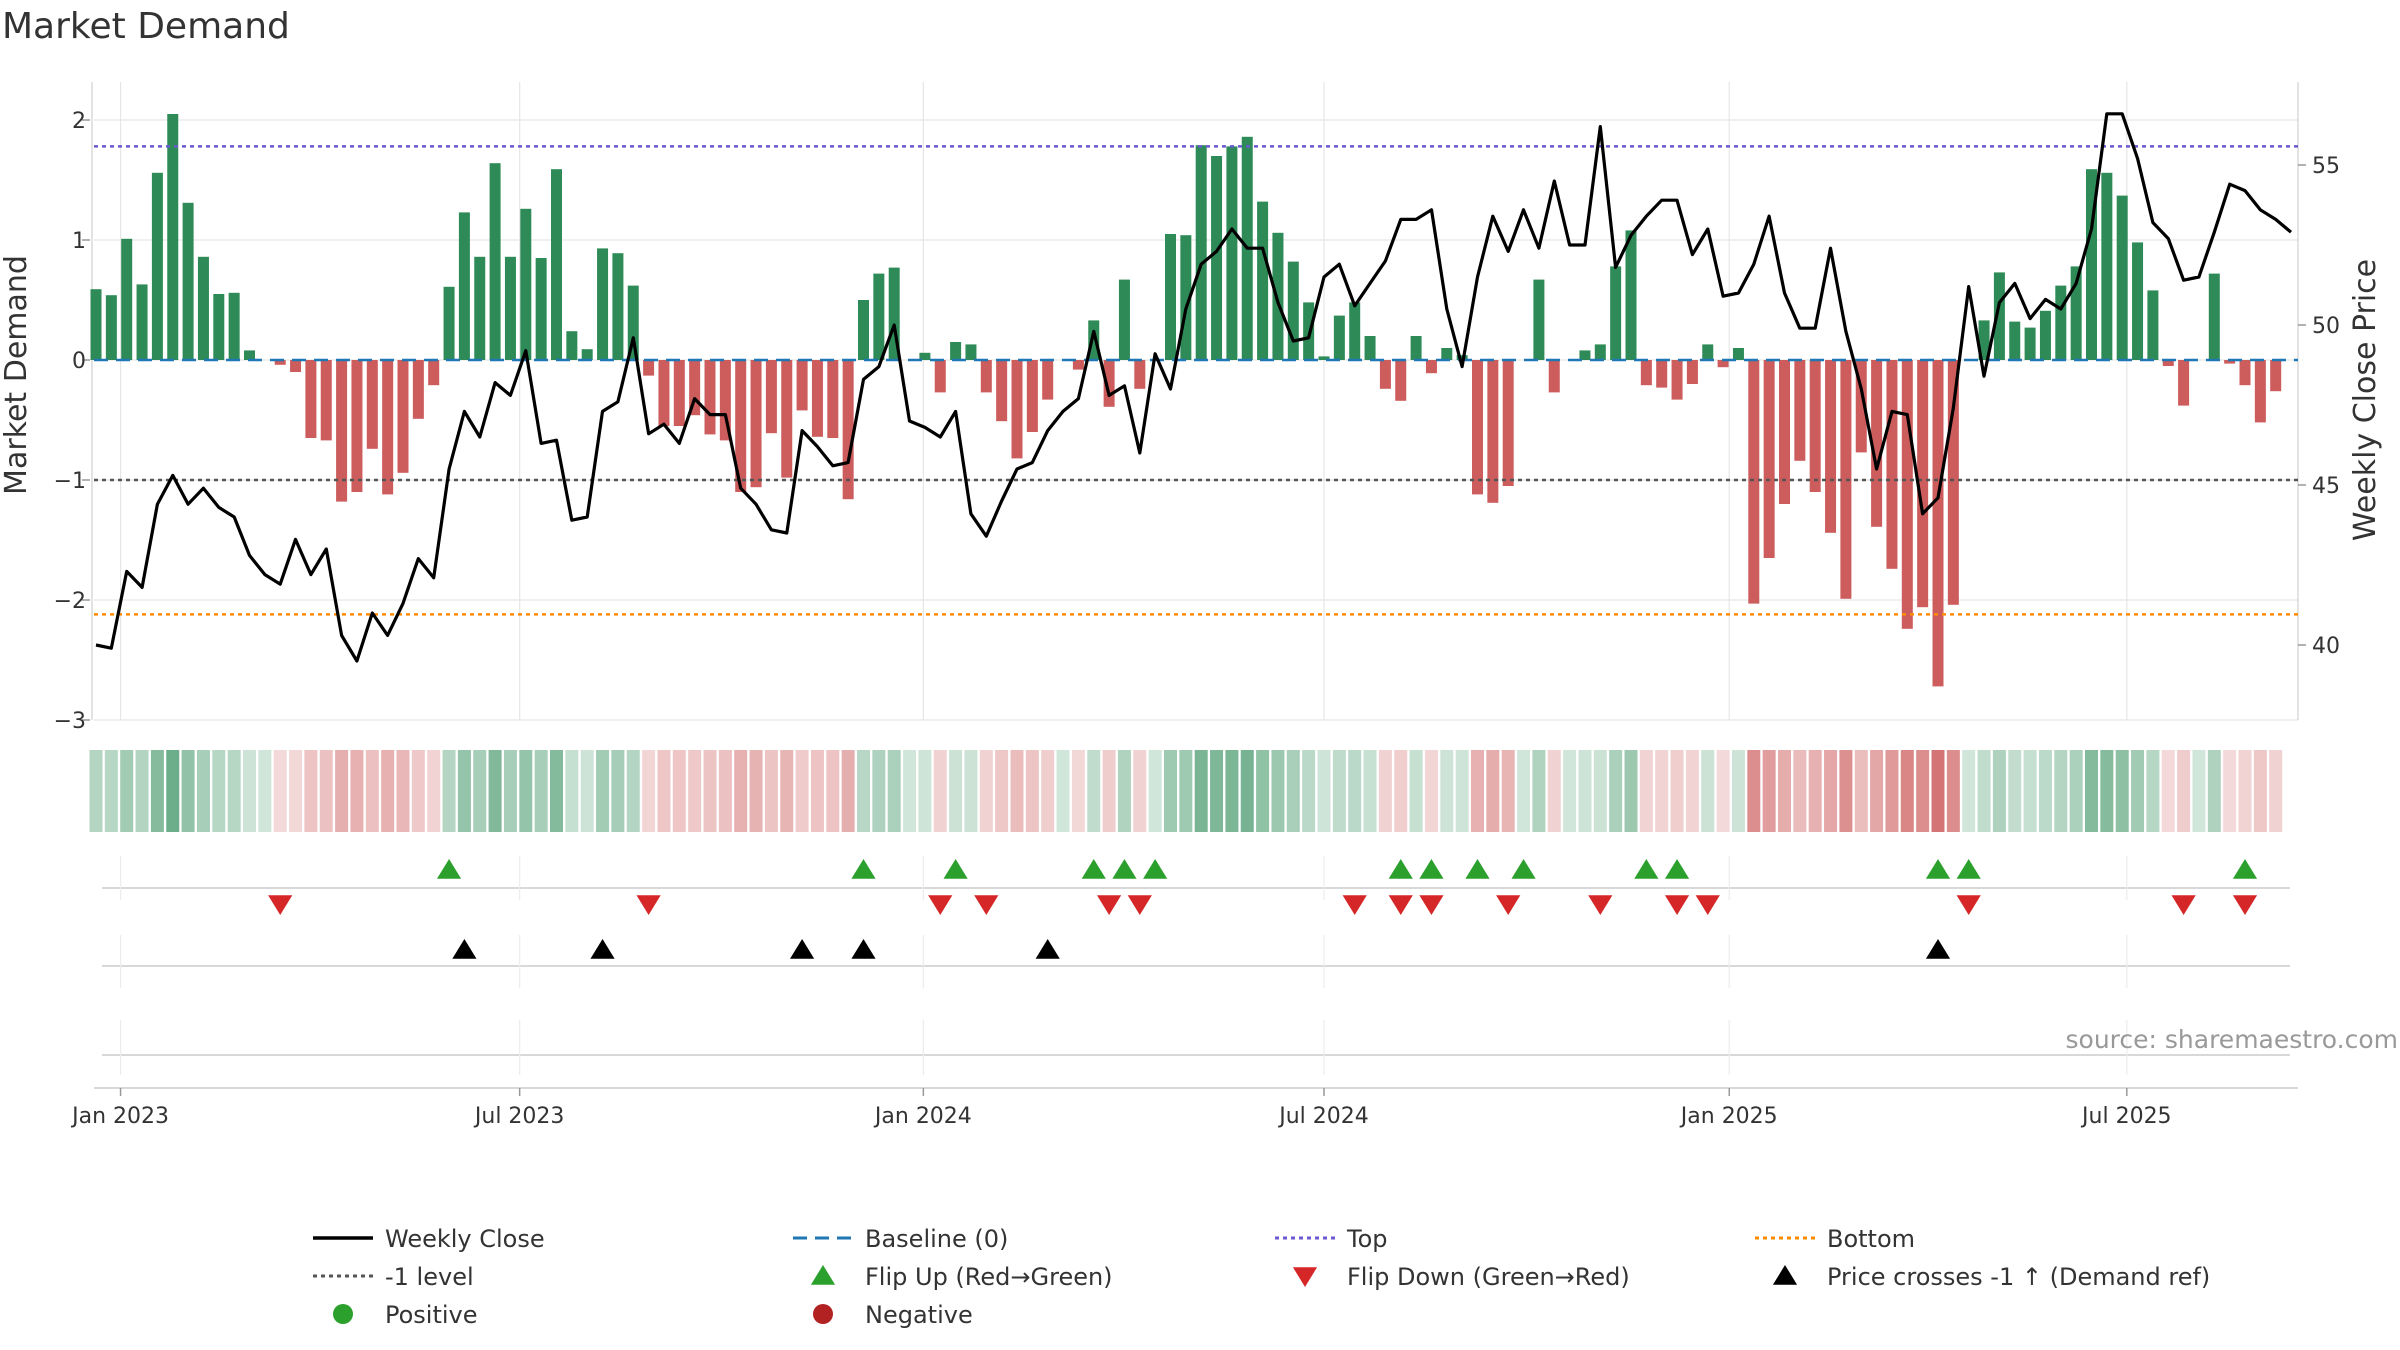  What do you see at coordinates (119, 1116) in the screenshot?
I see `x-tick-label: Jan 2023` at bounding box center [119, 1116].